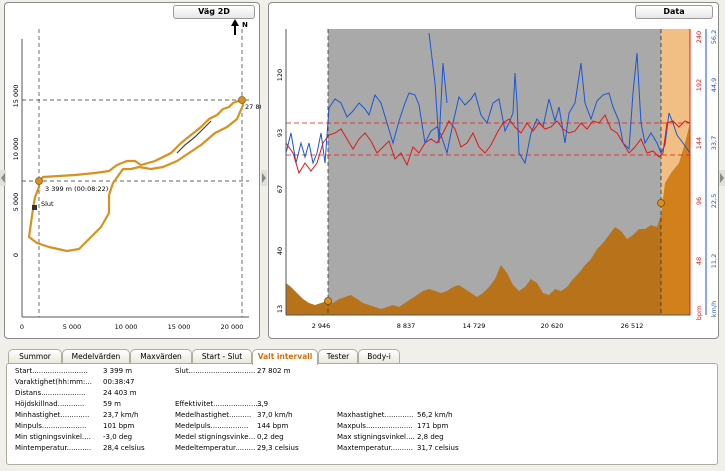 This screenshot has width=725, height=471. What do you see at coordinates (661, 203) in the screenshot?
I see `interval-end-handle` at bounding box center [661, 203].